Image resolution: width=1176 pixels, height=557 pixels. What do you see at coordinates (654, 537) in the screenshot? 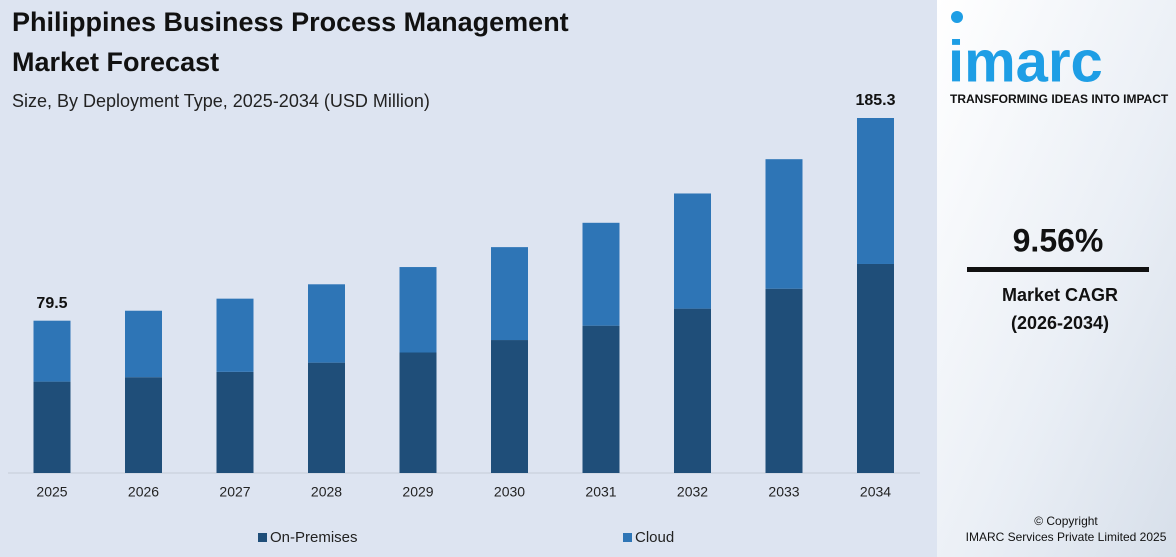
I see `legend-label: Cloud` at bounding box center [654, 537].